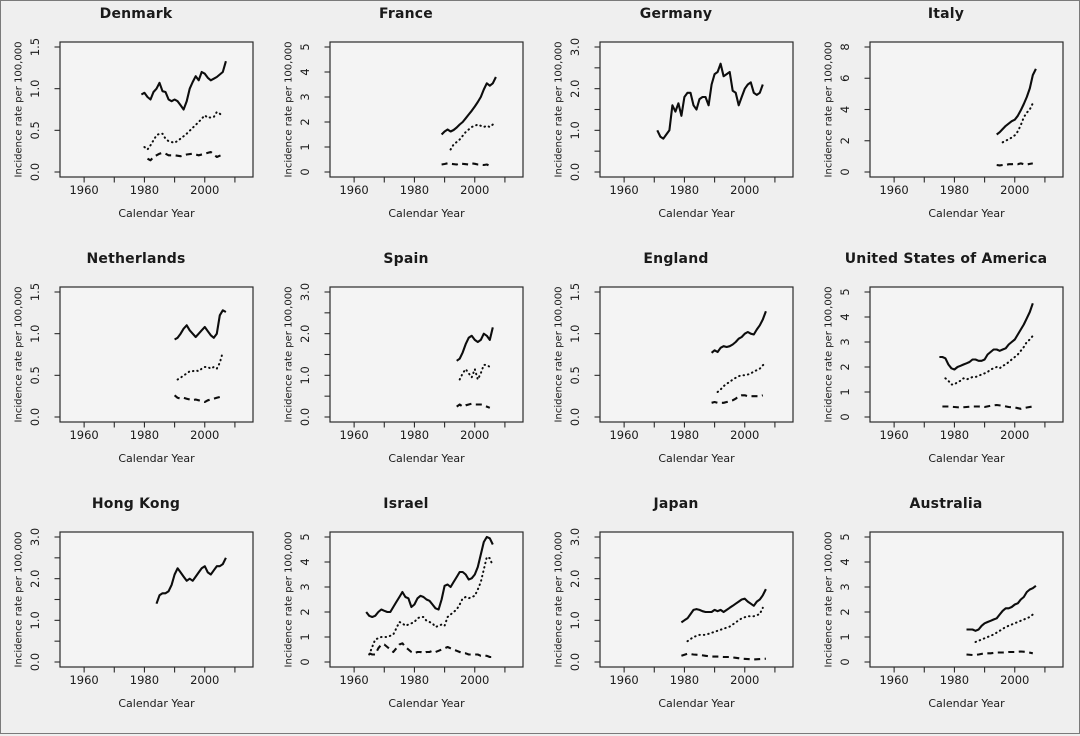 The width and height of the screenshot is (1080, 736). Describe the element at coordinates (136, 504) in the screenshot. I see `chart-title: Hong Kong` at that location.